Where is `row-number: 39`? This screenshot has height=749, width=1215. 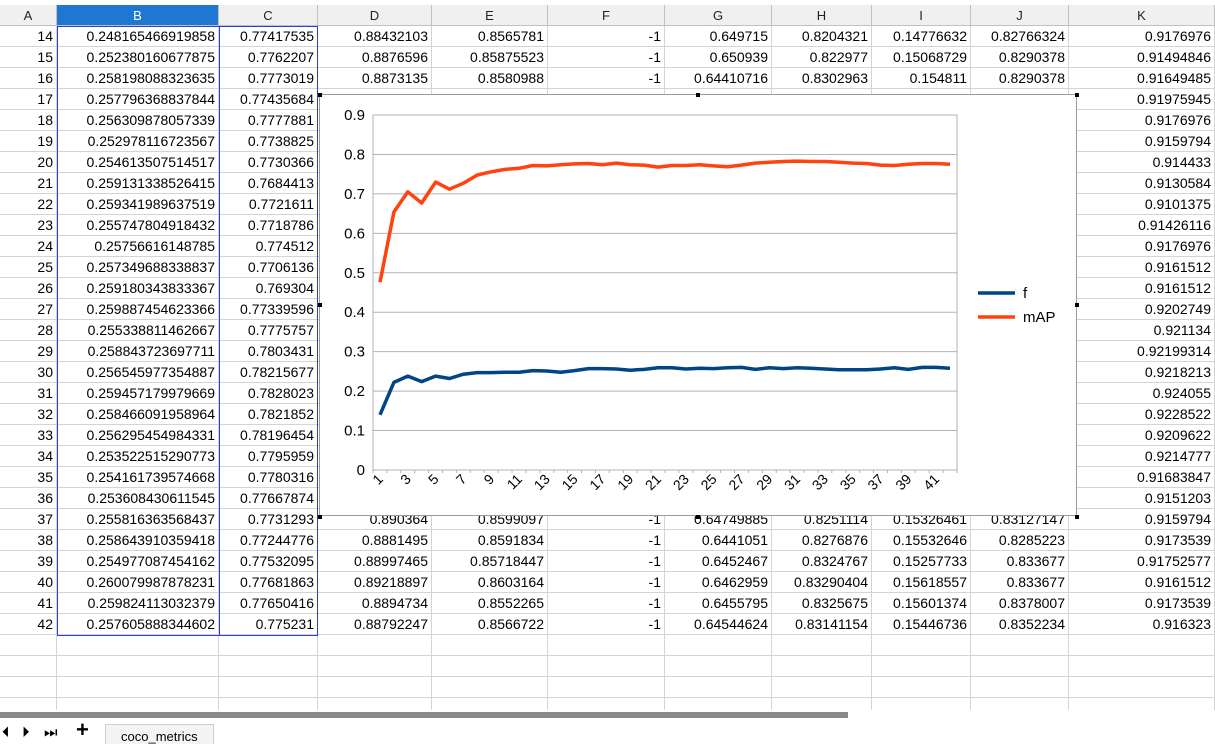
row-number: 39 is located at coordinates (28, 561).